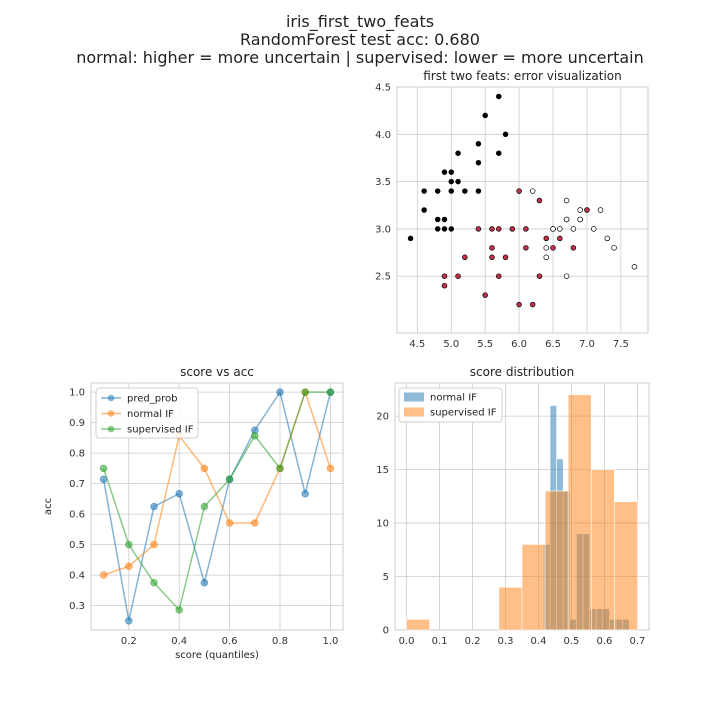  I want to click on hist-legend: normal IF supervised IF, so click(450, 405).